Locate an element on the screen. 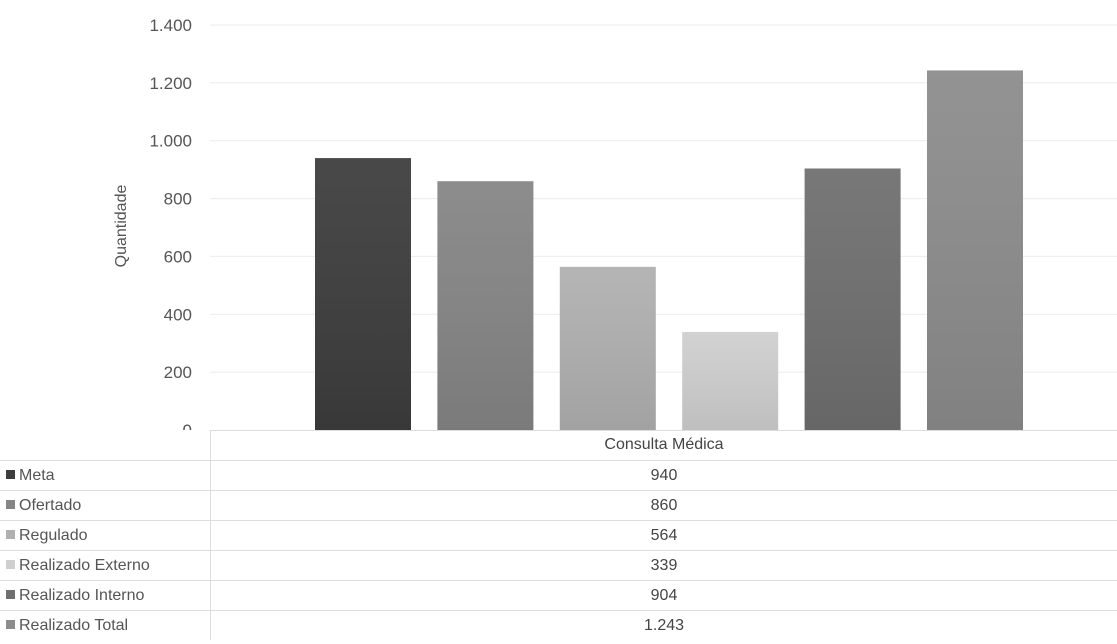 The height and width of the screenshot is (644, 1117). data-label: 339 is located at coordinates (663, 565).